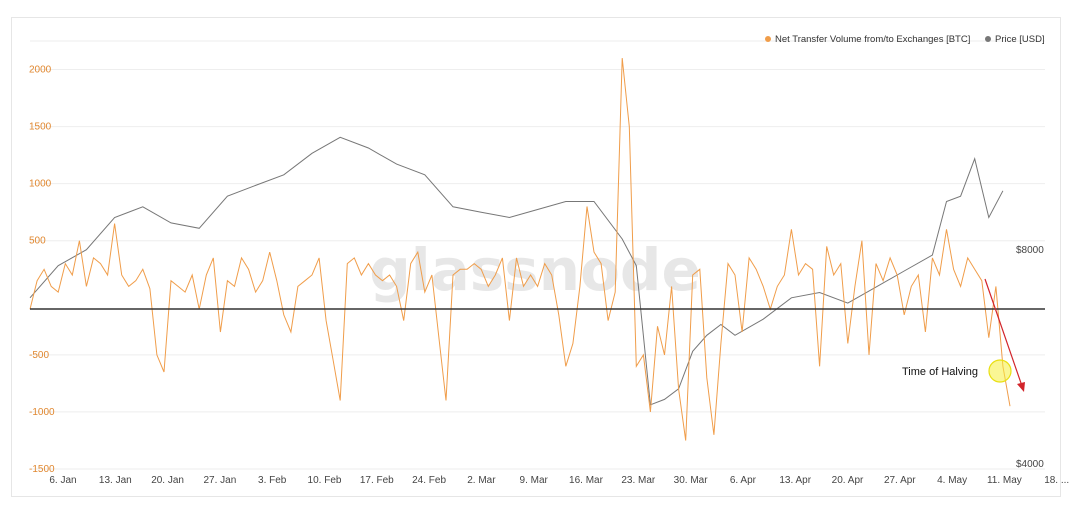 This screenshot has height=511, width=1073. Describe the element at coordinates (963, 335) in the screenshot. I see `annotations: Time of Halving` at that location.